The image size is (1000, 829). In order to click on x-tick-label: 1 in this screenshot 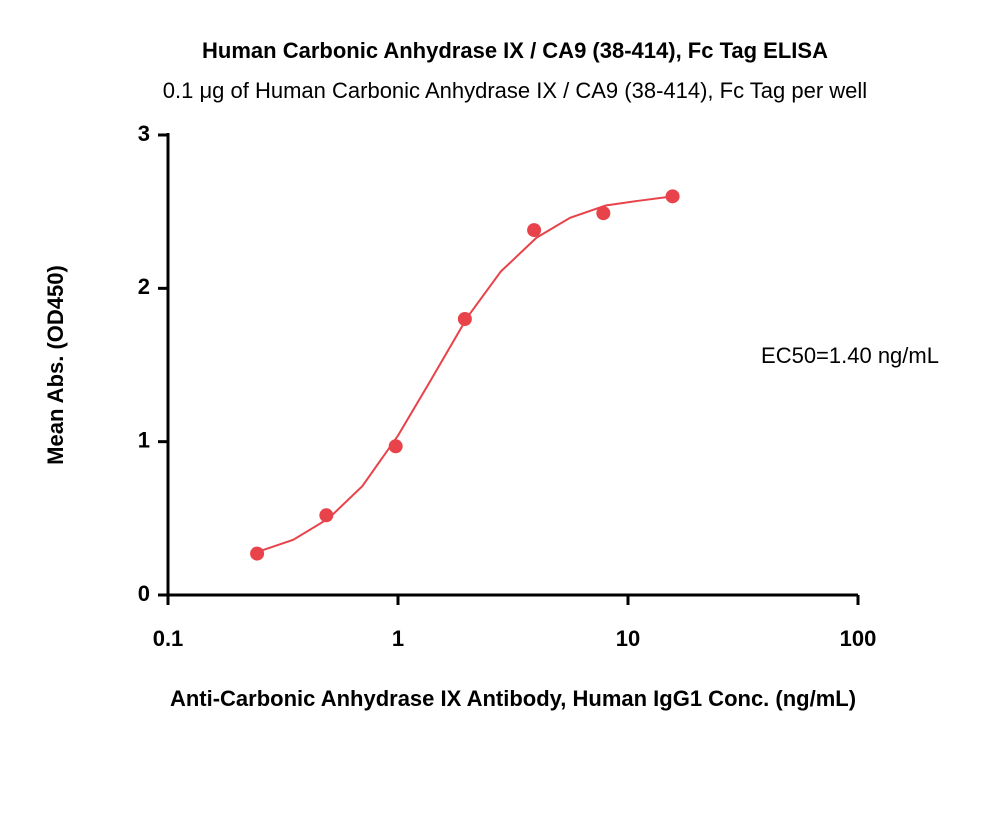, I will do `click(398, 638)`.